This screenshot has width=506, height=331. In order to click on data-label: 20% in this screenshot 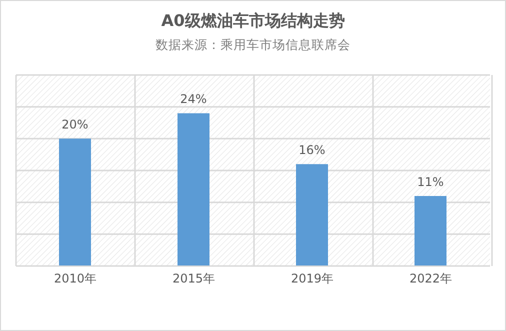, I will do `click(75, 125)`.